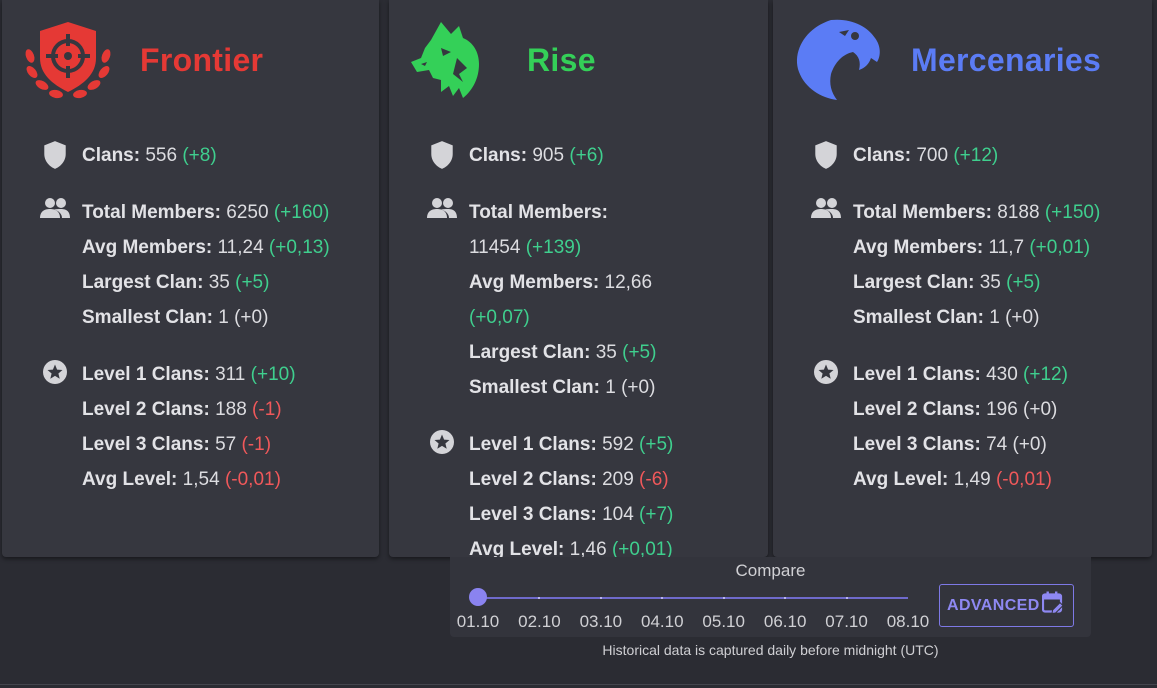  Describe the element at coordinates (571, 549) in the screenshot. I see `stat-avg-level: Avg Level: 1,46 (+0,01)` at that location.